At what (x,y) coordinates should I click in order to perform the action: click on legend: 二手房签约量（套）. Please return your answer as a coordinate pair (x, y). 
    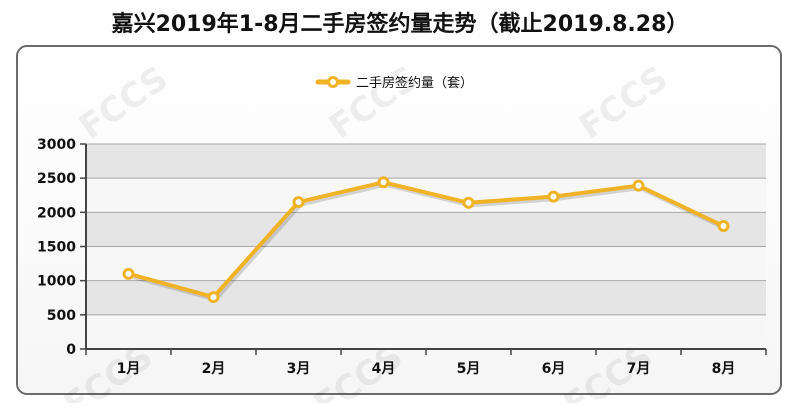
    Looking at the image, I should click on (394, 83).